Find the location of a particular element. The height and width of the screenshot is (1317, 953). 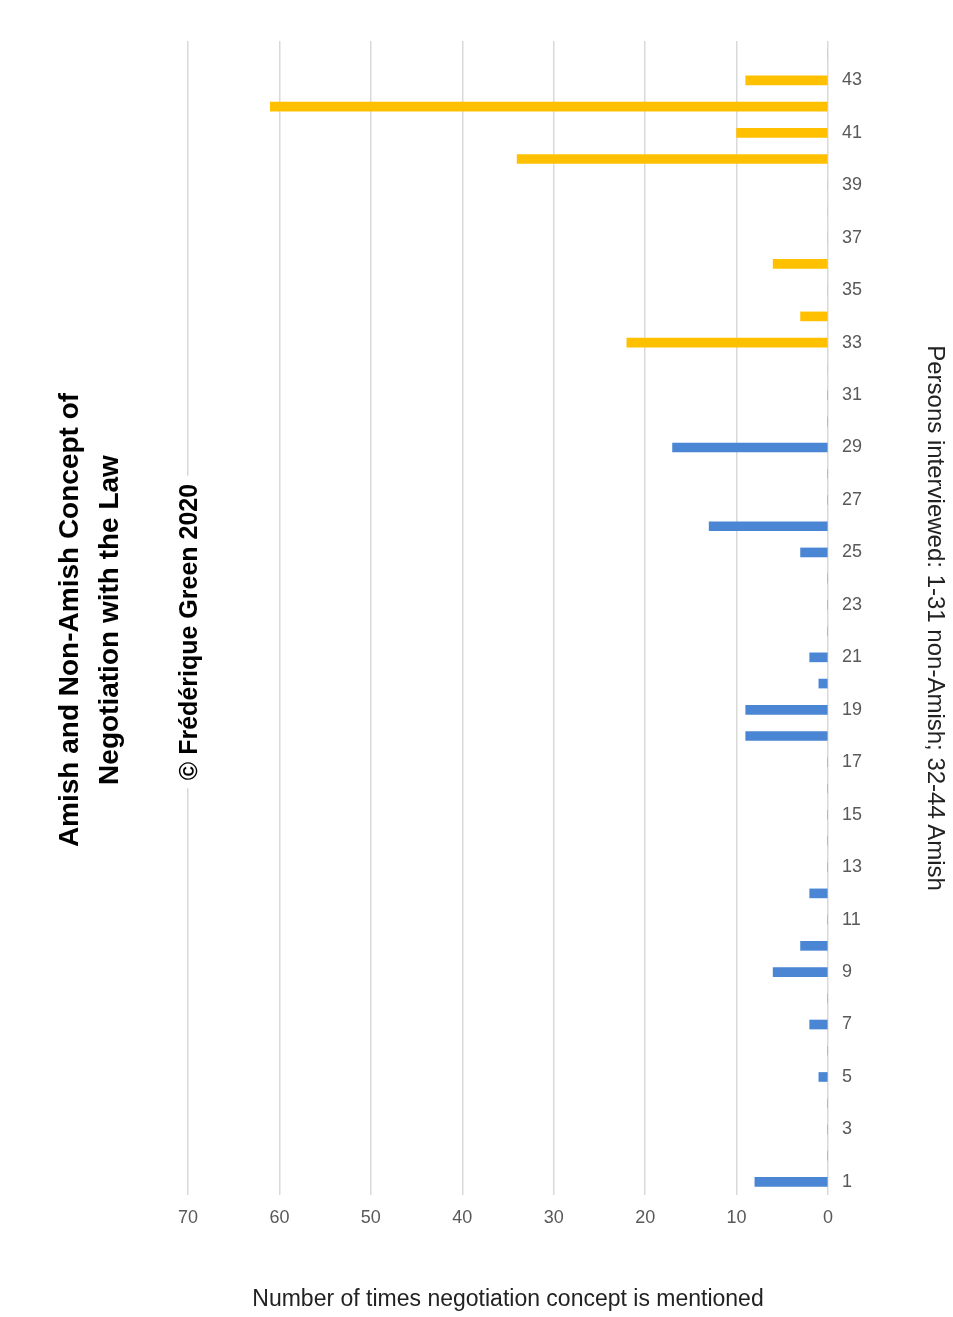

y-tick-label: 37 is located at coordinates (852, 236).